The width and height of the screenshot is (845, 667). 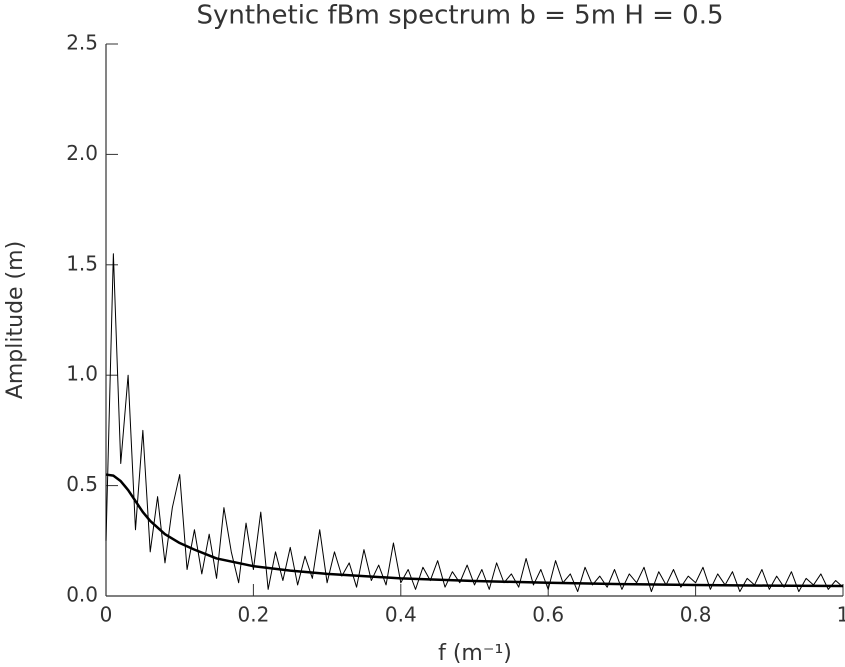 I want to click on x-tick-label: 0.8, so click(x=696, y=615).